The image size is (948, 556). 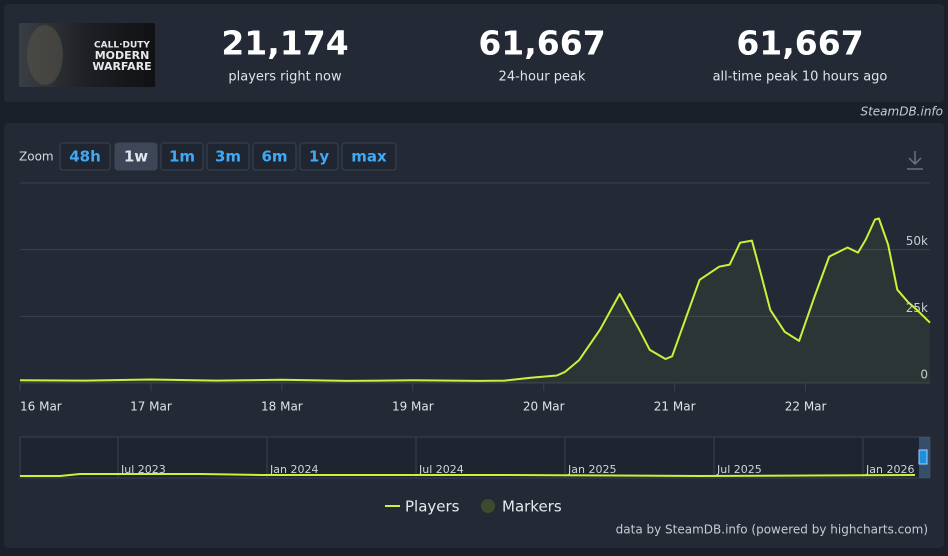 What do you see at coordinates (122, 55) in the screenshot?
I see `logo-text: MODERN` at bounding box center [122, 55].